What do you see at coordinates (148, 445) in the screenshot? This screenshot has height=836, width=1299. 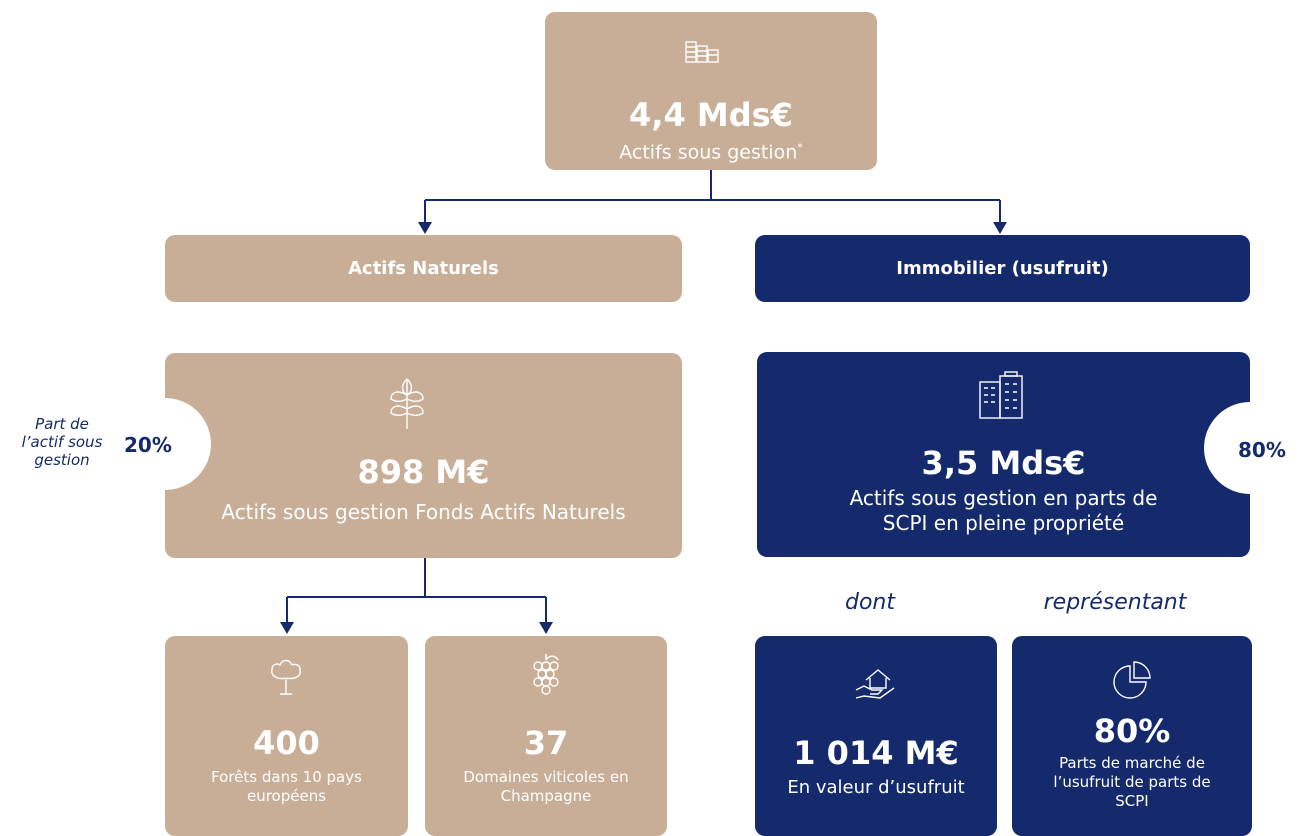 I see `natural-share: 20%` at bounding box center [148, 445].